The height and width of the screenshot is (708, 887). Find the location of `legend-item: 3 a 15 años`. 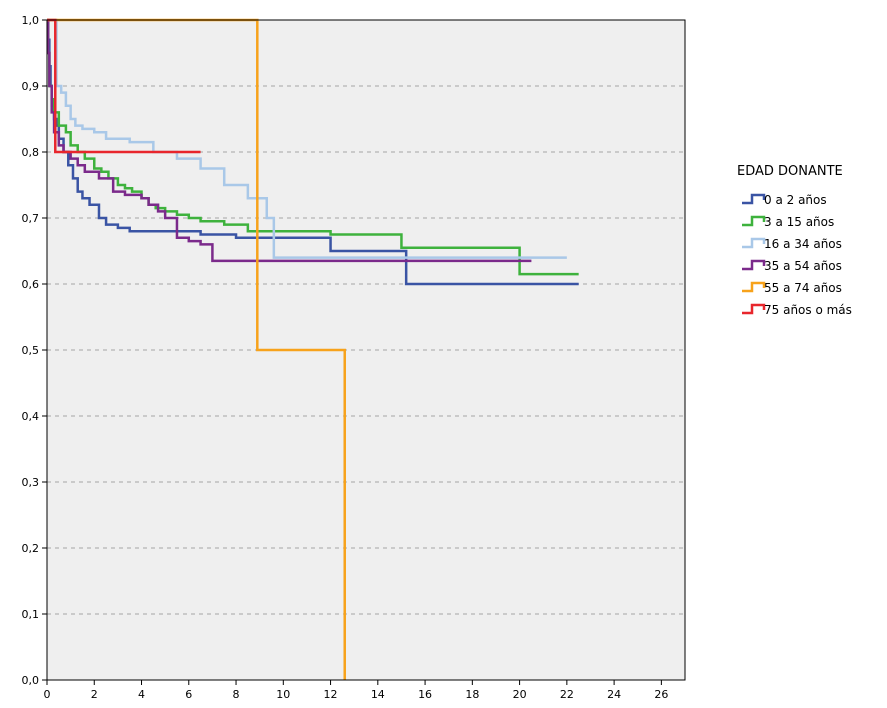

legend-item: 3 a 15 años is located at coordinates (788, 222).